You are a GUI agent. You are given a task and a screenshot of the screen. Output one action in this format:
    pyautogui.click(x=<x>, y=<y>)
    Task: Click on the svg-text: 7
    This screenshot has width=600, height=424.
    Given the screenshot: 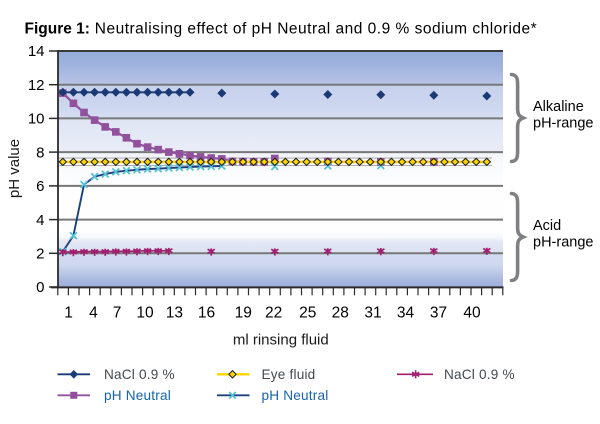 What is the action you would take?
    pyautogui.click(x=117, y=313)
    